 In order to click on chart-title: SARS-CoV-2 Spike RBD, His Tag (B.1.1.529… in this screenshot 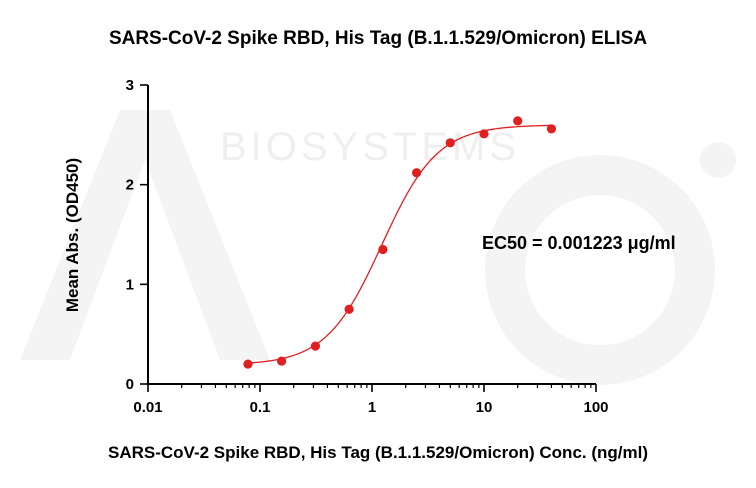, I will do `click(378, 38)`.